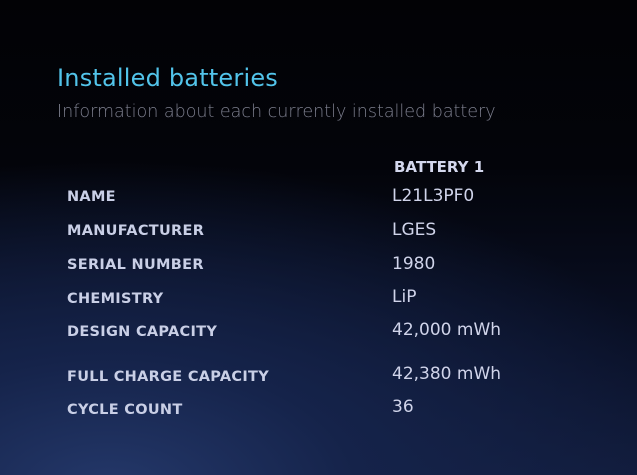 This screenshot has width=637, height=475. What do you see at coordinates (115, 299) in the screenshot?
I see `row-label: CHEMISTRY` at bounding box center [115, 299].